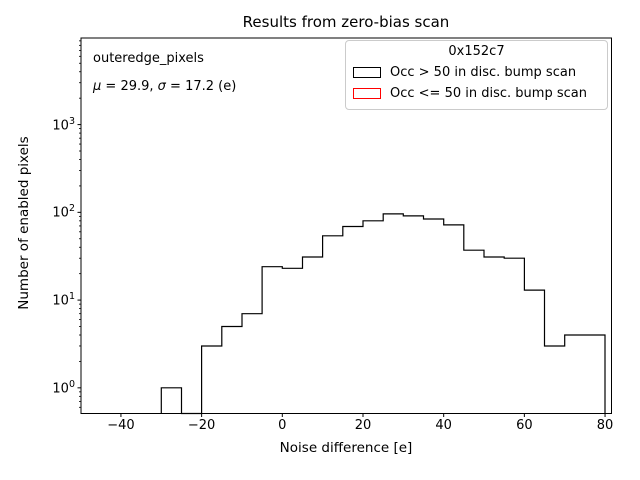  I want to click on y-axis-label: Number of enabled pixels, so click(24, 223).